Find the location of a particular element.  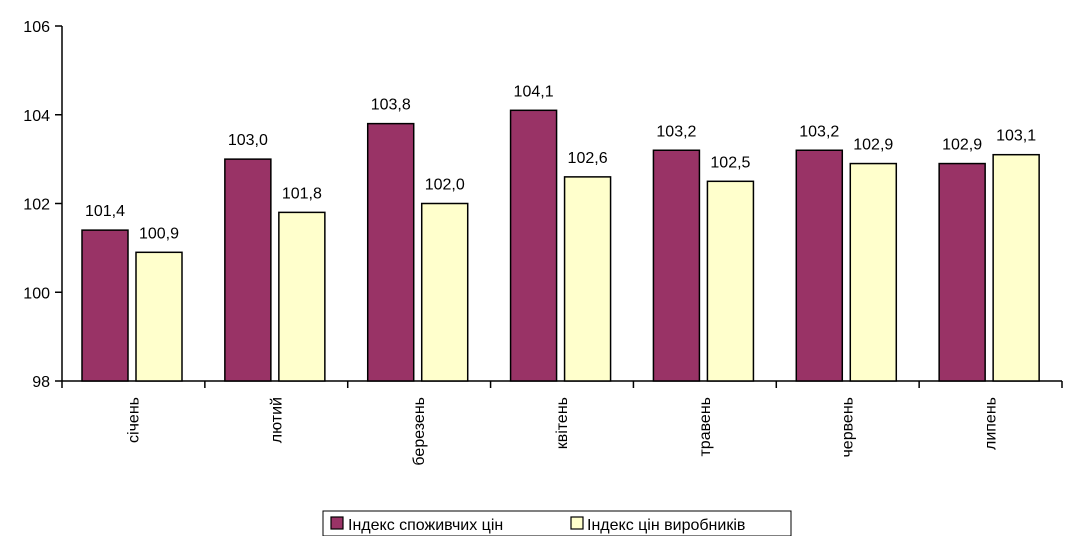

category-label: квітень is located at coordinates (562, 423).